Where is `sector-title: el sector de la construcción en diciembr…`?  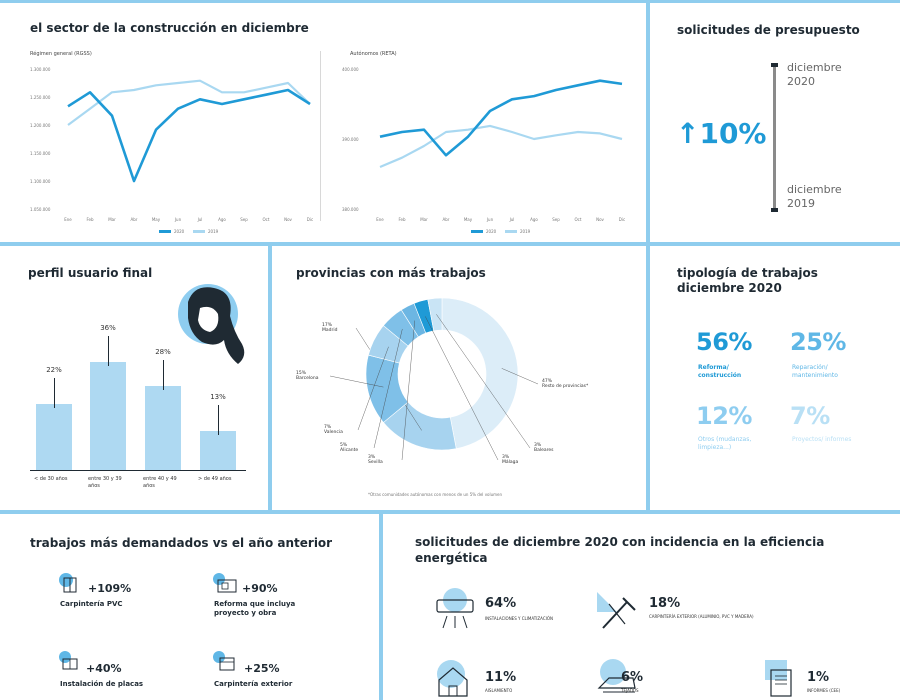
sector-title: el sector de la construcción en diciembr… is located at coordinates (169, 28).